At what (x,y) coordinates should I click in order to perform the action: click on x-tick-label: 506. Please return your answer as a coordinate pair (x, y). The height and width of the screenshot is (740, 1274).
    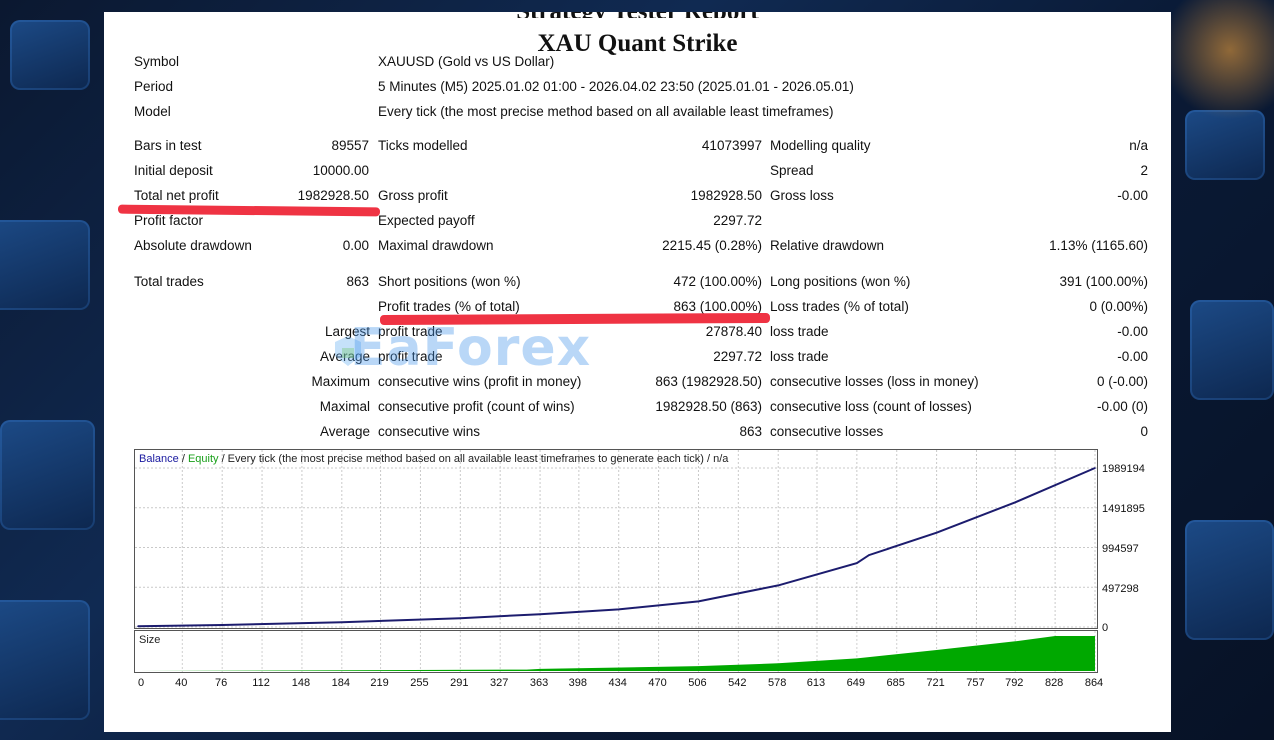
    Looking at the image, I should click on (697, 683).